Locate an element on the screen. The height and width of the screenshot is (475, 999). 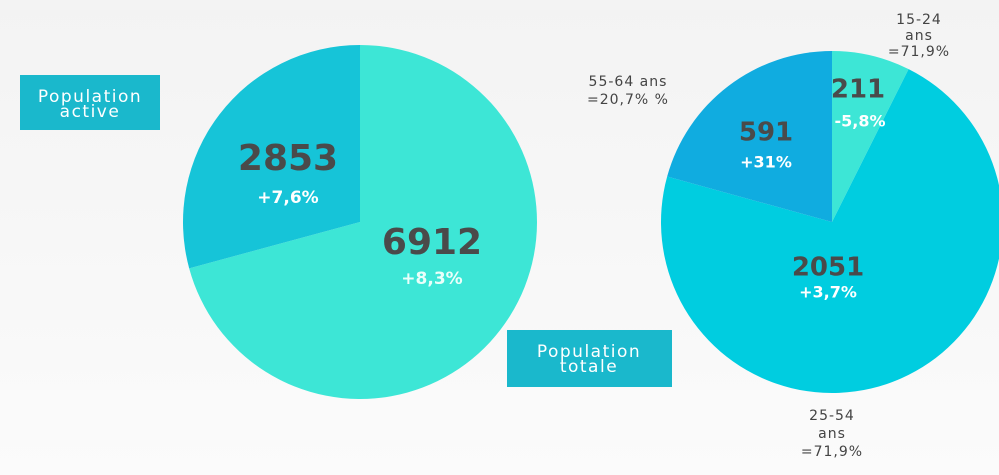
slice-change: -5,8% is located at coordinates (859, 121).